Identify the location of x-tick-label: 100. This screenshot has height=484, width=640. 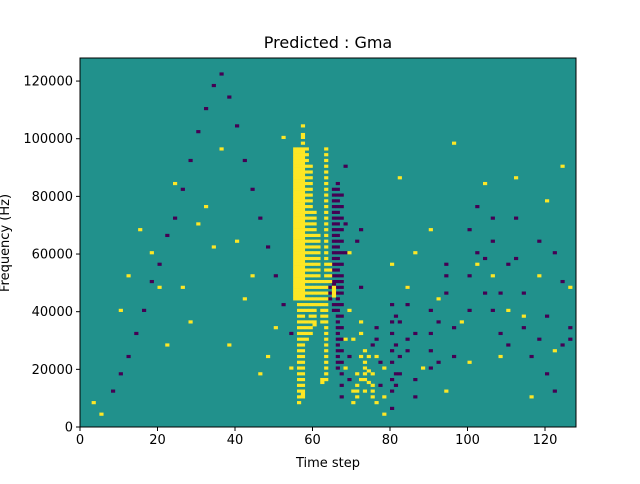
(467, 440).